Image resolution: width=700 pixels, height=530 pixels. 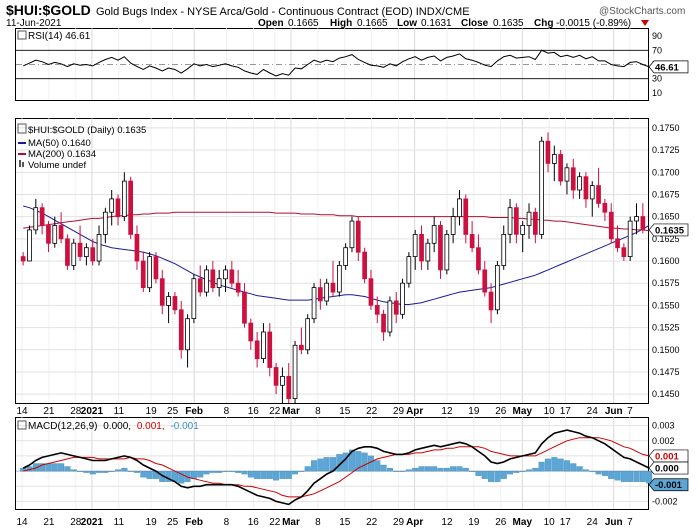 I want to click on svg-text:MACD(12,26,9) 0.000,: MACD(12,26,9) 0.000, 0.001, -0.001, so click(x=113, y=426).